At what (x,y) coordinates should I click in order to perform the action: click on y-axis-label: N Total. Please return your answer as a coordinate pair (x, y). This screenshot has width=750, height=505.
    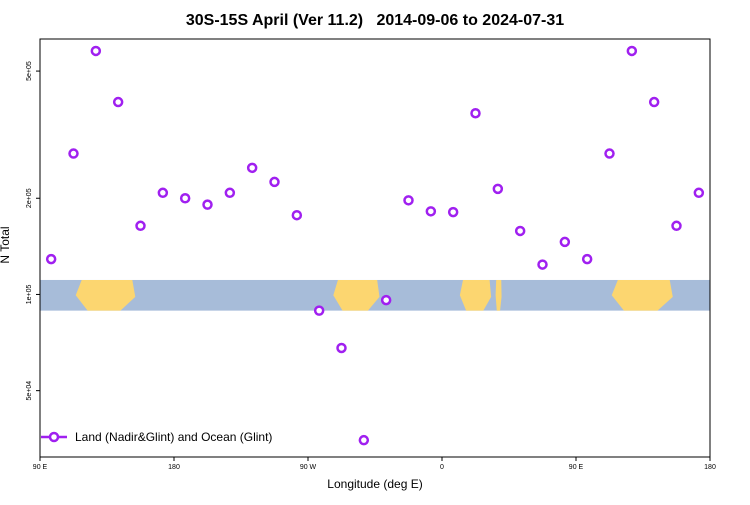
    Looking at the image, I should click on (6, 244).